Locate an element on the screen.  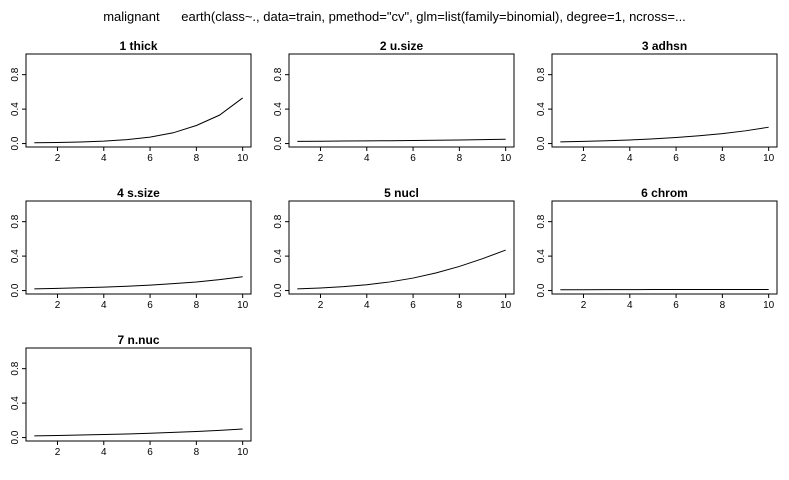
panel-1: 1 thick 2 4 6 8 10 0.0 0.4 0.8 is located at coordinates (131, 101).